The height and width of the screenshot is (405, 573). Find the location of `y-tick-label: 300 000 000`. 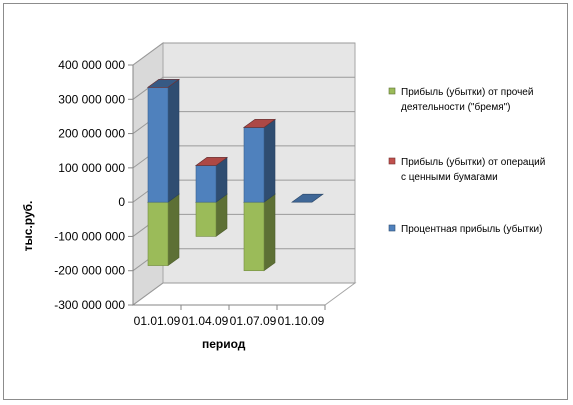

y-tick-label: 300 000 000 is located at coordinates (91, 99).